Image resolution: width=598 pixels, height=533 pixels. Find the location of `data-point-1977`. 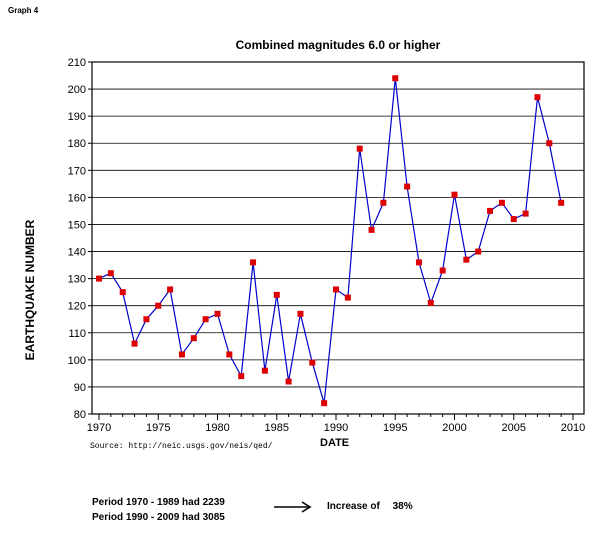

data-point-1977 is located at coordinates (181, 354).